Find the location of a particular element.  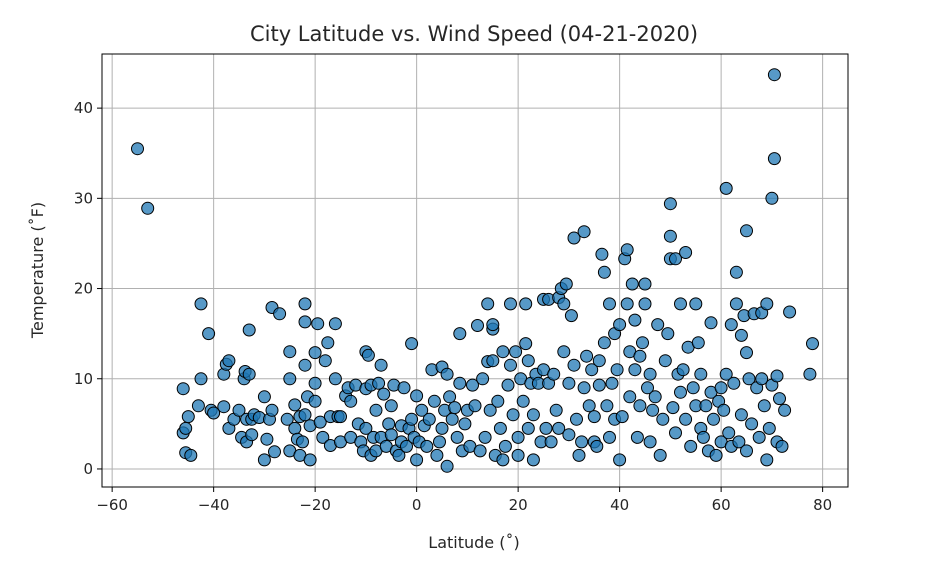

x-tick-label: 20 is located at coordinates (518, 505).